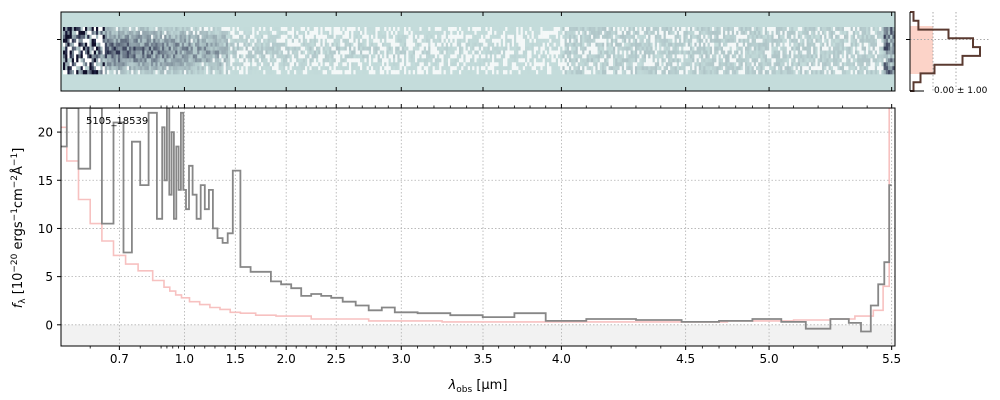 The image size is (1000, 400). I want to click on x-tick-label: 2.0, so click(286, 359).